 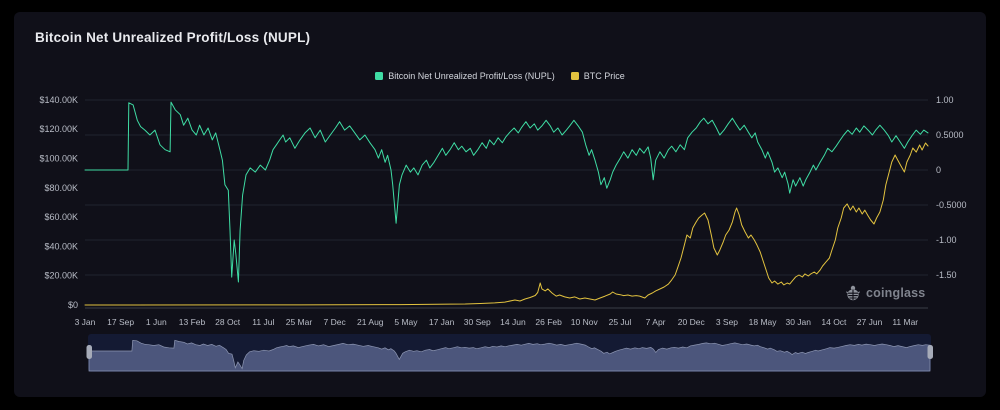 What do you see at coordinates (945, 100) in the screenshot?
I see `right-axis-tick-label: 1.00` at bounding box center [945, 100].